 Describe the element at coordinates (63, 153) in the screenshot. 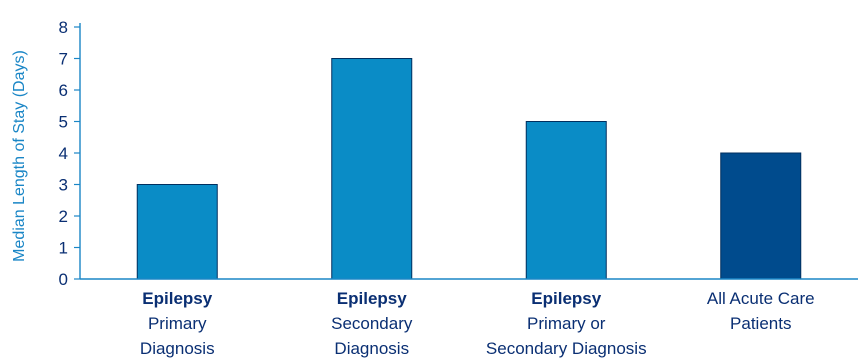

I see `y-tick-label: 4` at that location.